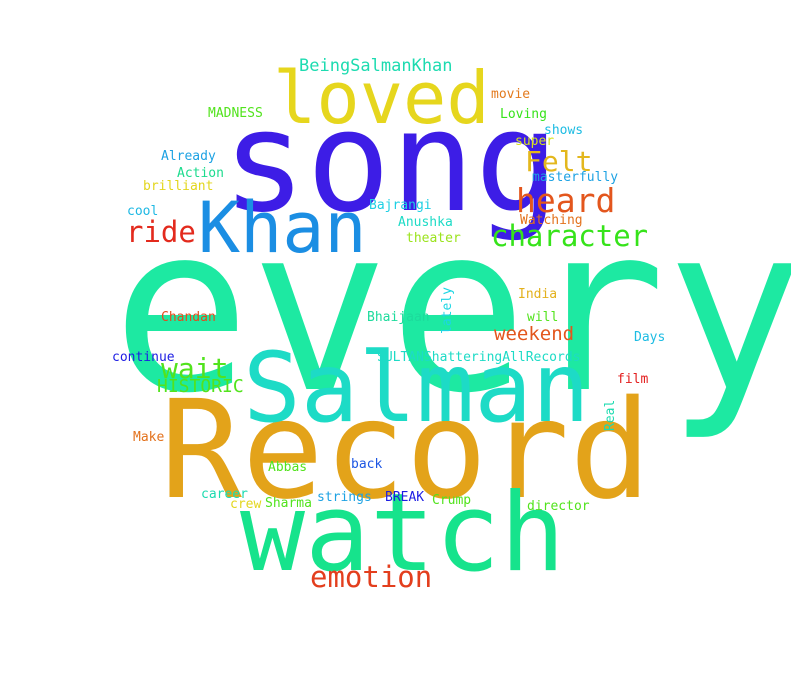 The width and height of the screenshot is (791, 693). Describe the element at coordinates (235, 113) in the screenshot. I see `word-madness: MADNESS` at that location.